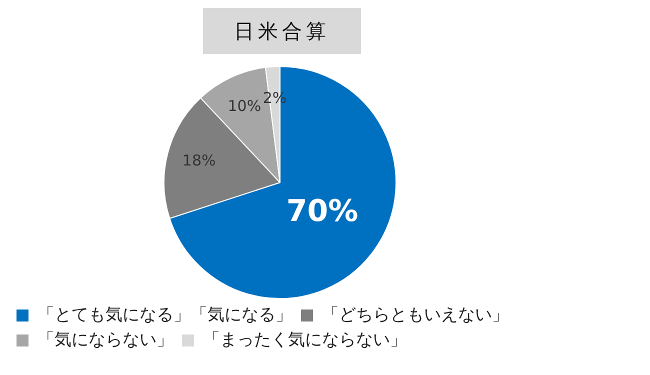 This screenshot has height=375, width=650. Describe the element at coordinates (282, 31) in the screenshot. I see `chart-title: 日米合算` at that location.